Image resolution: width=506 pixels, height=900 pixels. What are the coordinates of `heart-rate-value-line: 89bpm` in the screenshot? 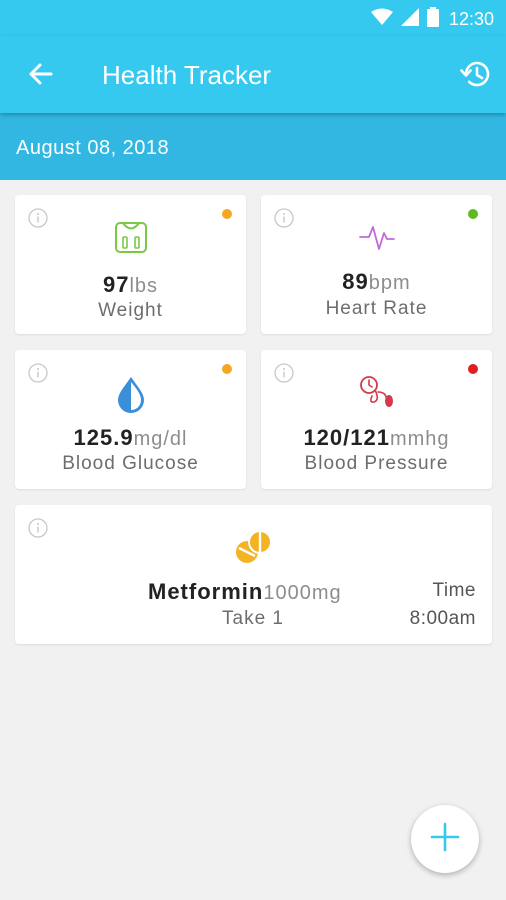 It's located at (376, 282).